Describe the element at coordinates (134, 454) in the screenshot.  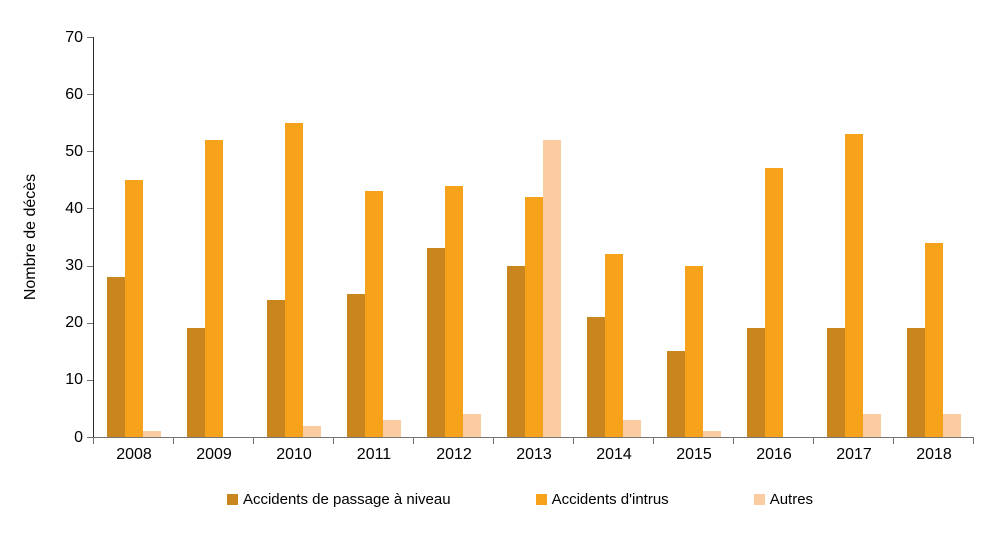
I see `x-axis-label: 2008` at that location.